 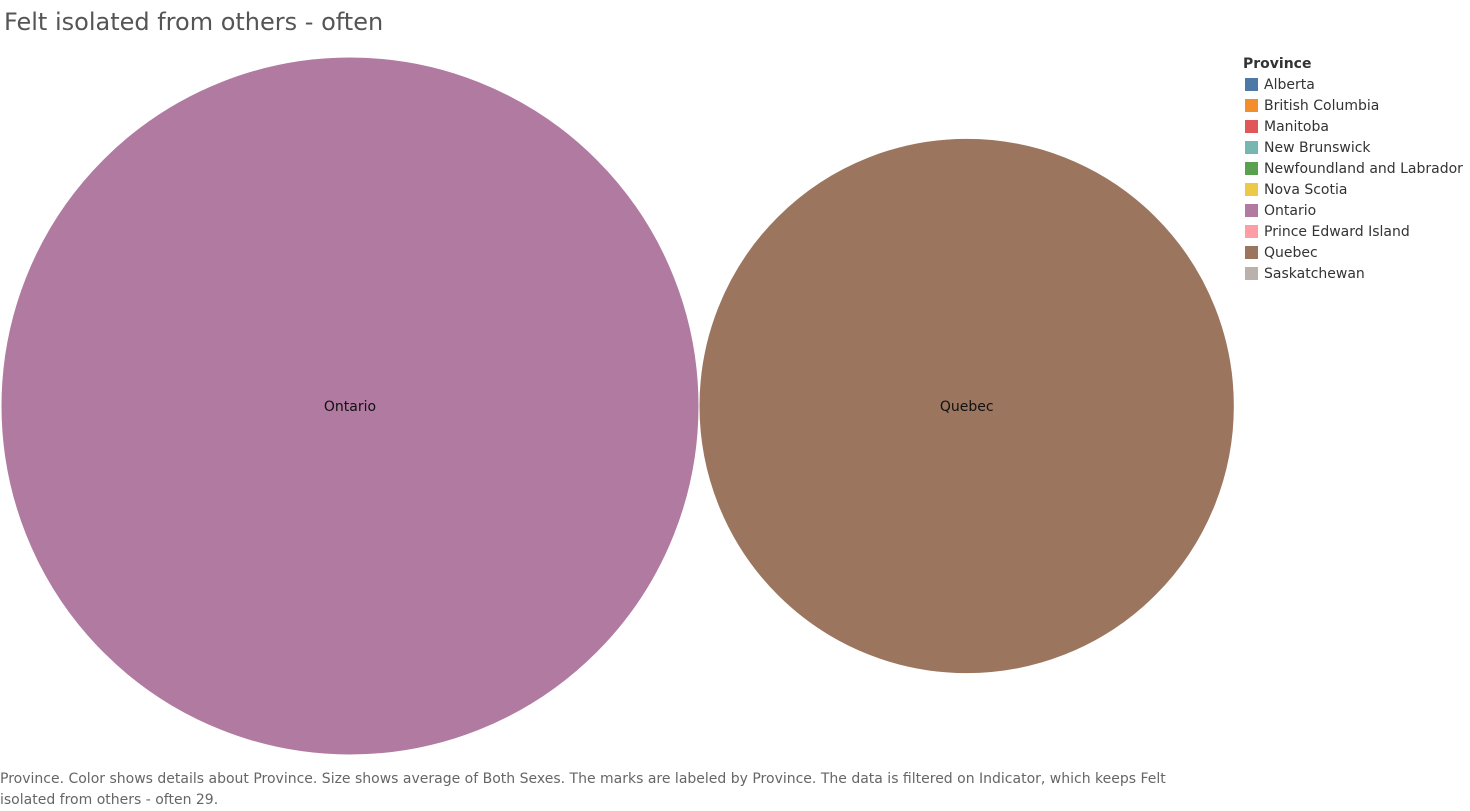 I want to click on legend-title: Province, so click(x=1277, y=64).